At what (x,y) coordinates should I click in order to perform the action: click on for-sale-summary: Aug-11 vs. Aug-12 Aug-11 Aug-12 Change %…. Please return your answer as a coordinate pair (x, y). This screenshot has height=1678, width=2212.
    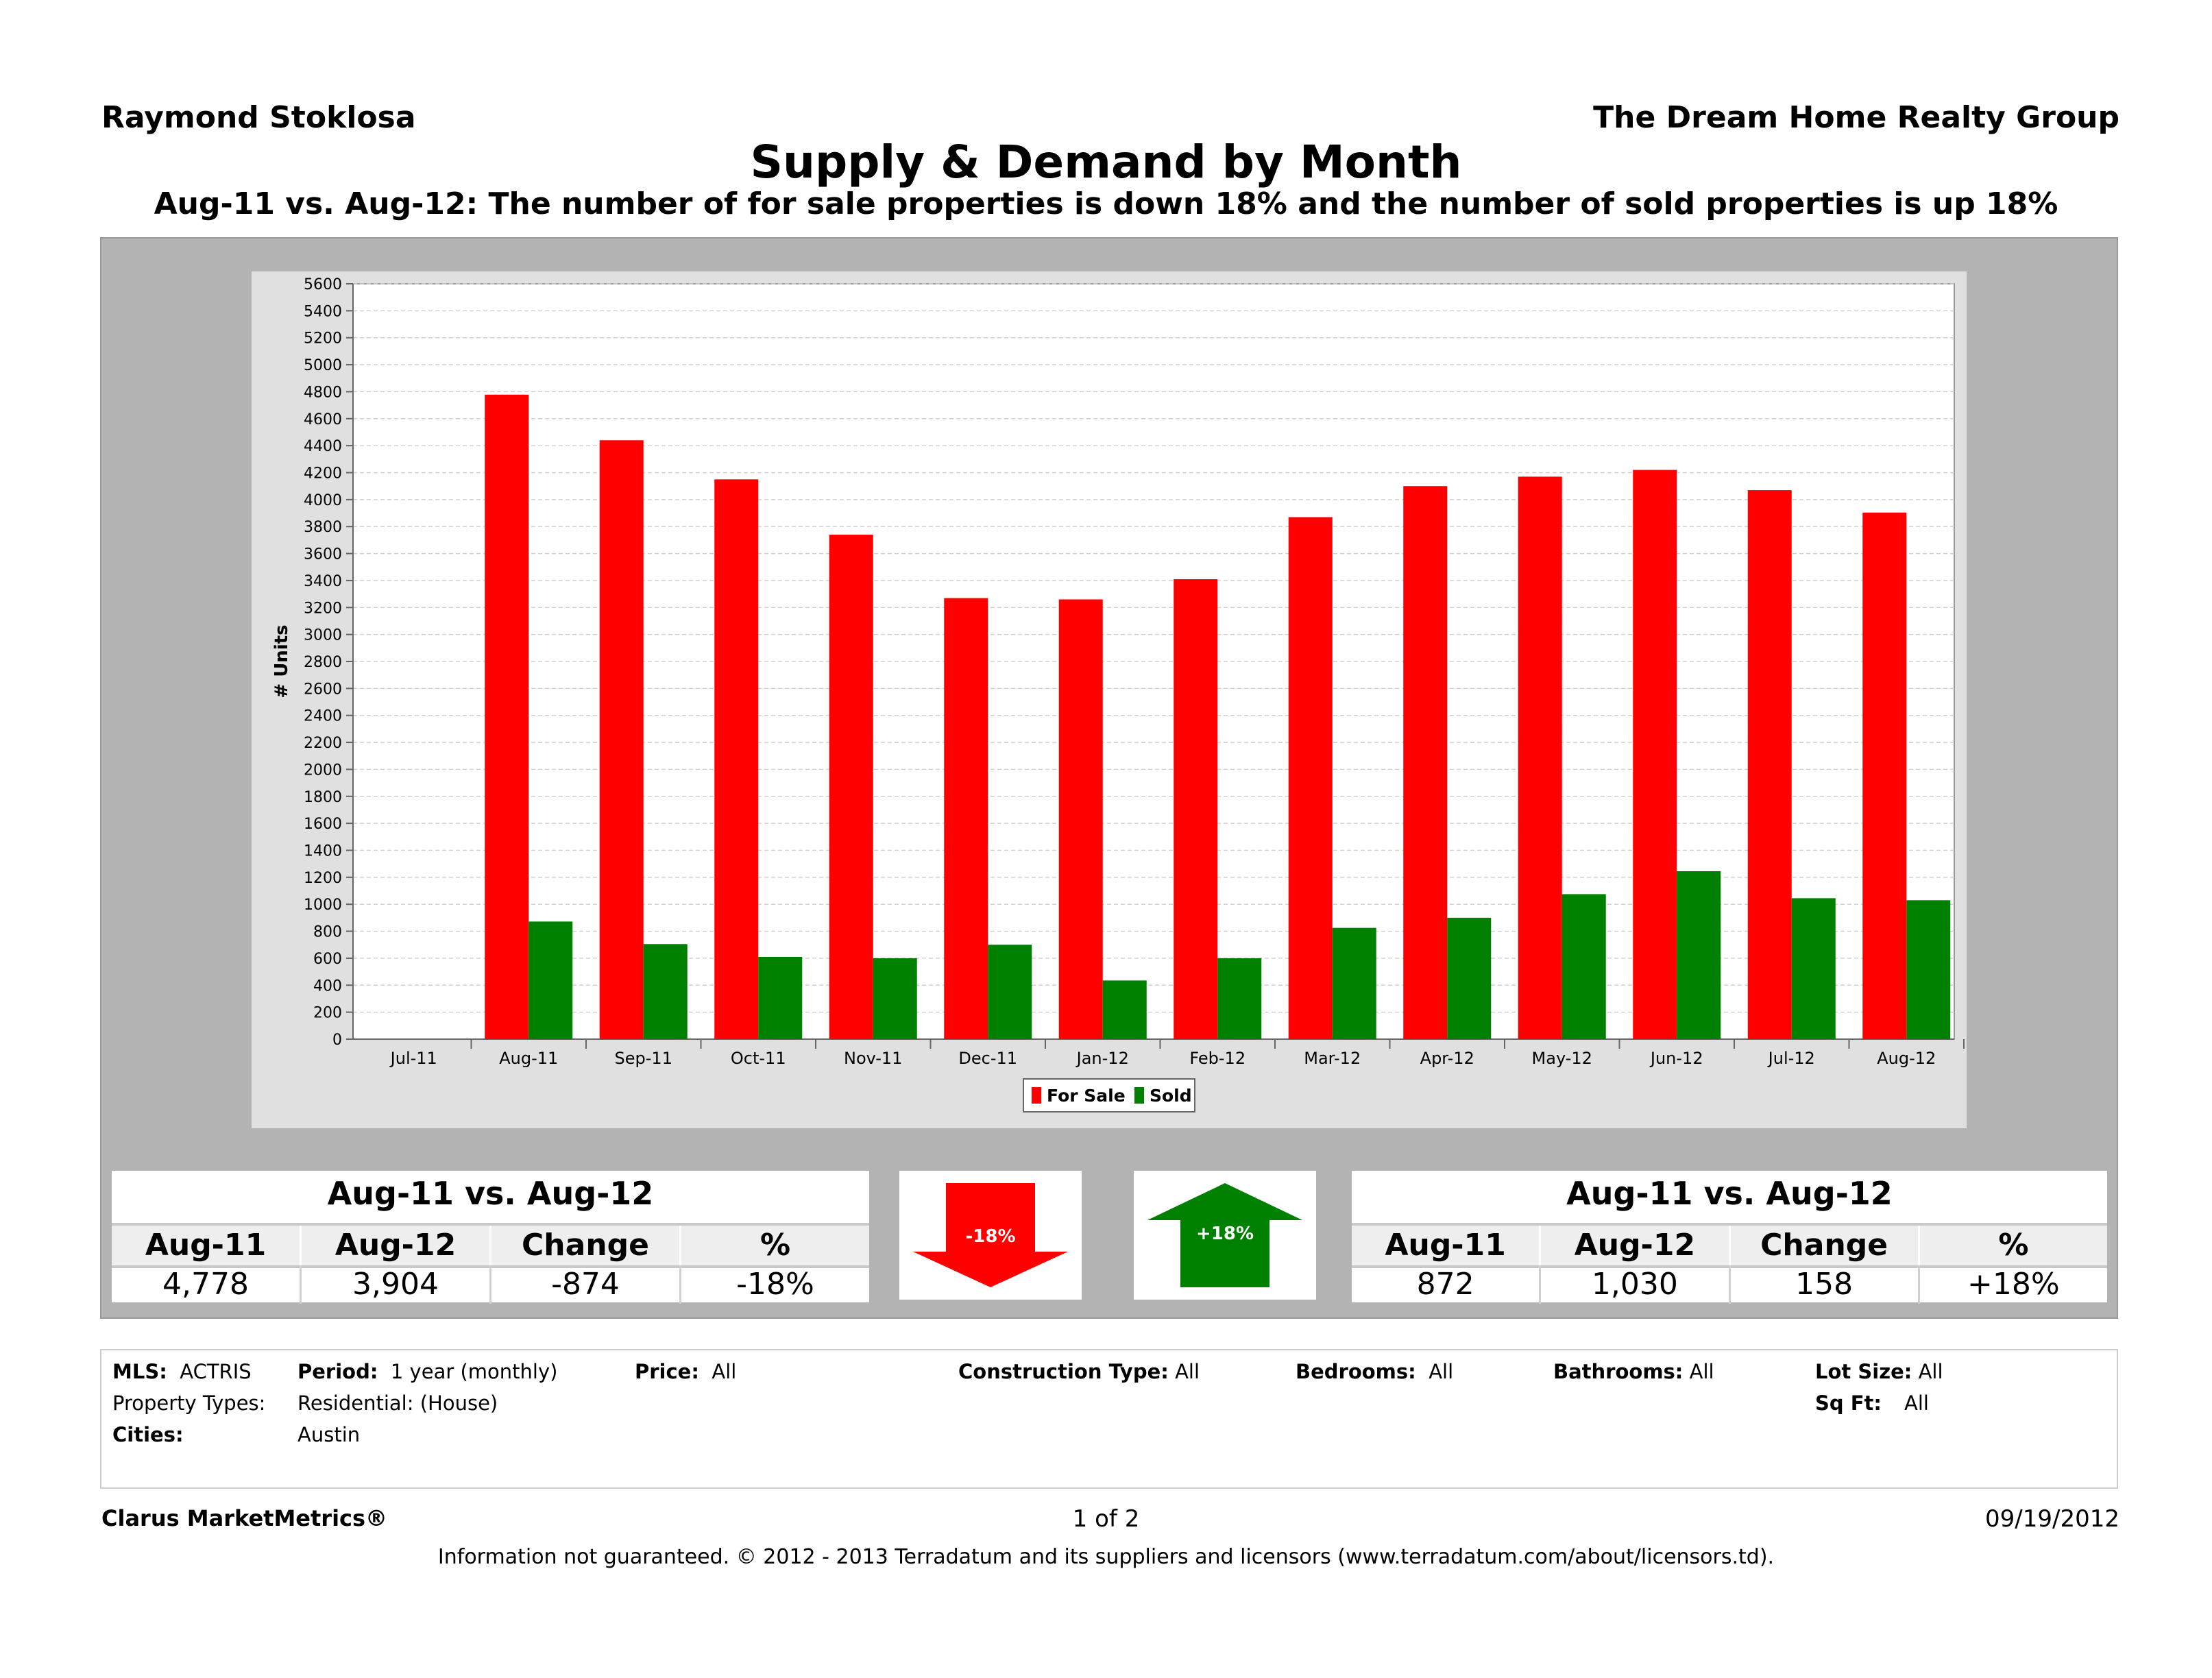
    Looking at the image, I should click on (490, 1237).